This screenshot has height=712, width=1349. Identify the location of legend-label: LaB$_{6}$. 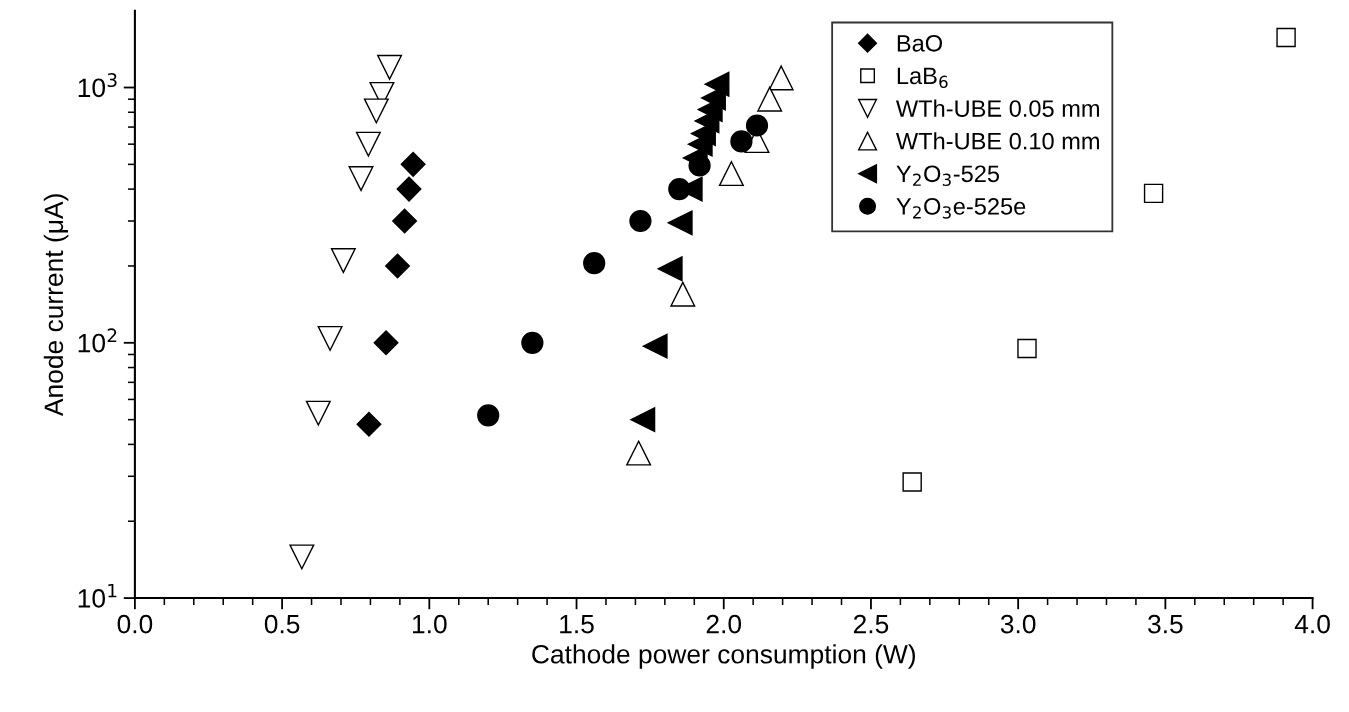
(922, 78).